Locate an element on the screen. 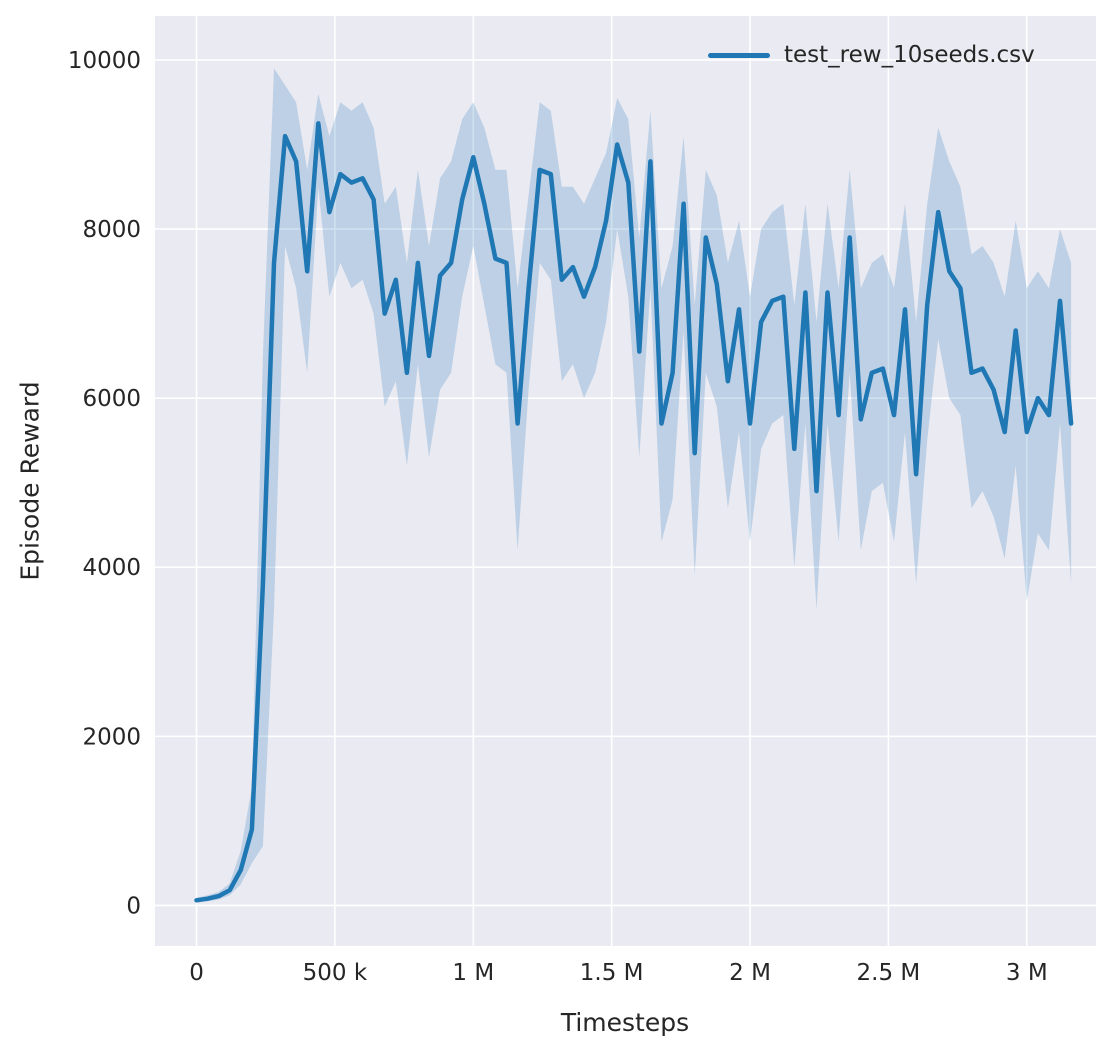 The image size is (1108, 1050). y-axis-label: Episode Reward is located at coordinates (30, 481).